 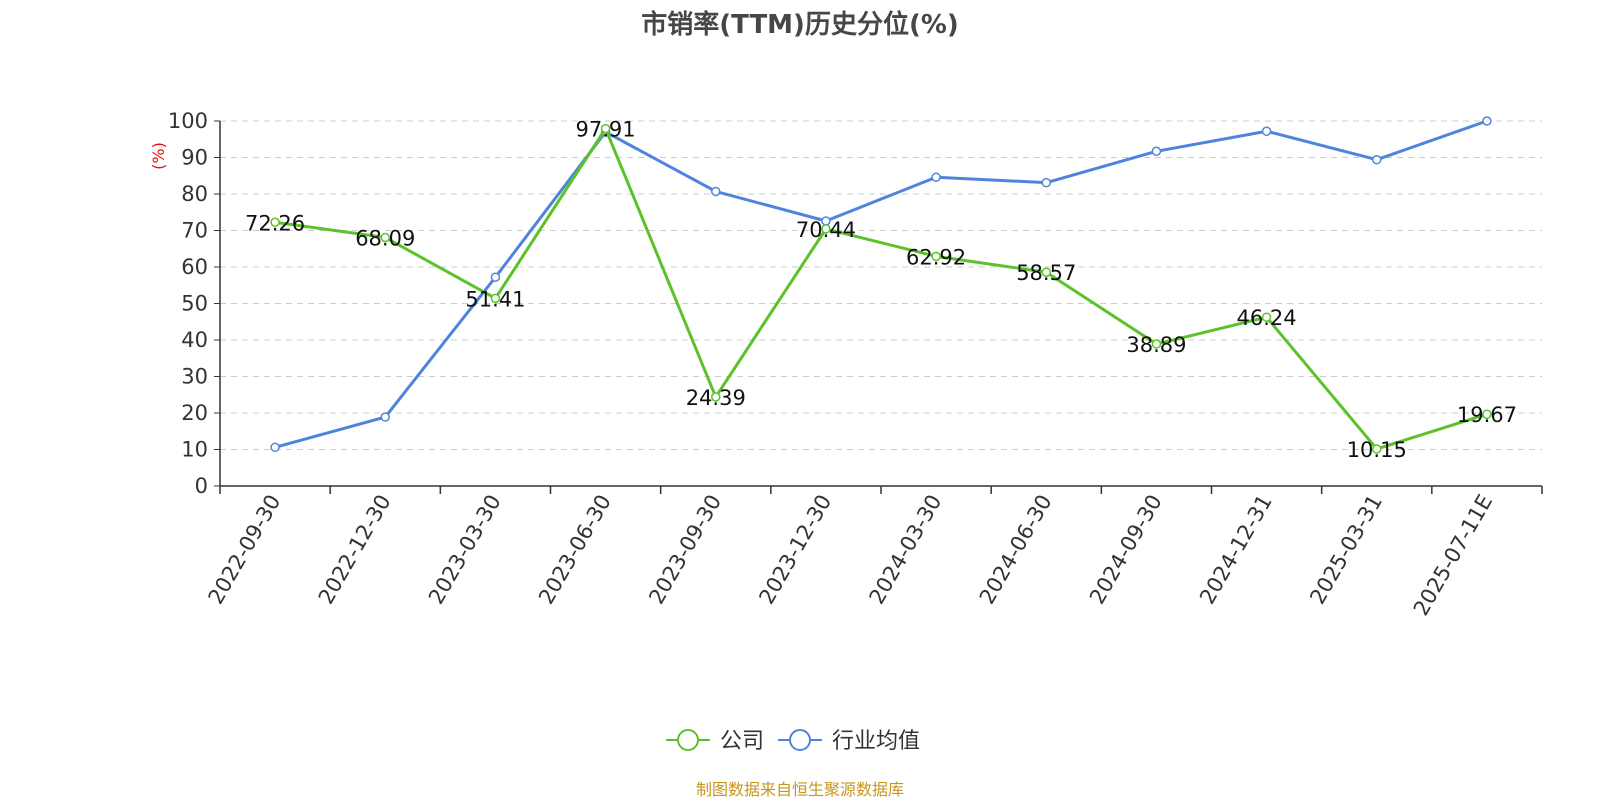 I want to click on x-tick-label: 2022-09-30, so click(x=245, y=550).